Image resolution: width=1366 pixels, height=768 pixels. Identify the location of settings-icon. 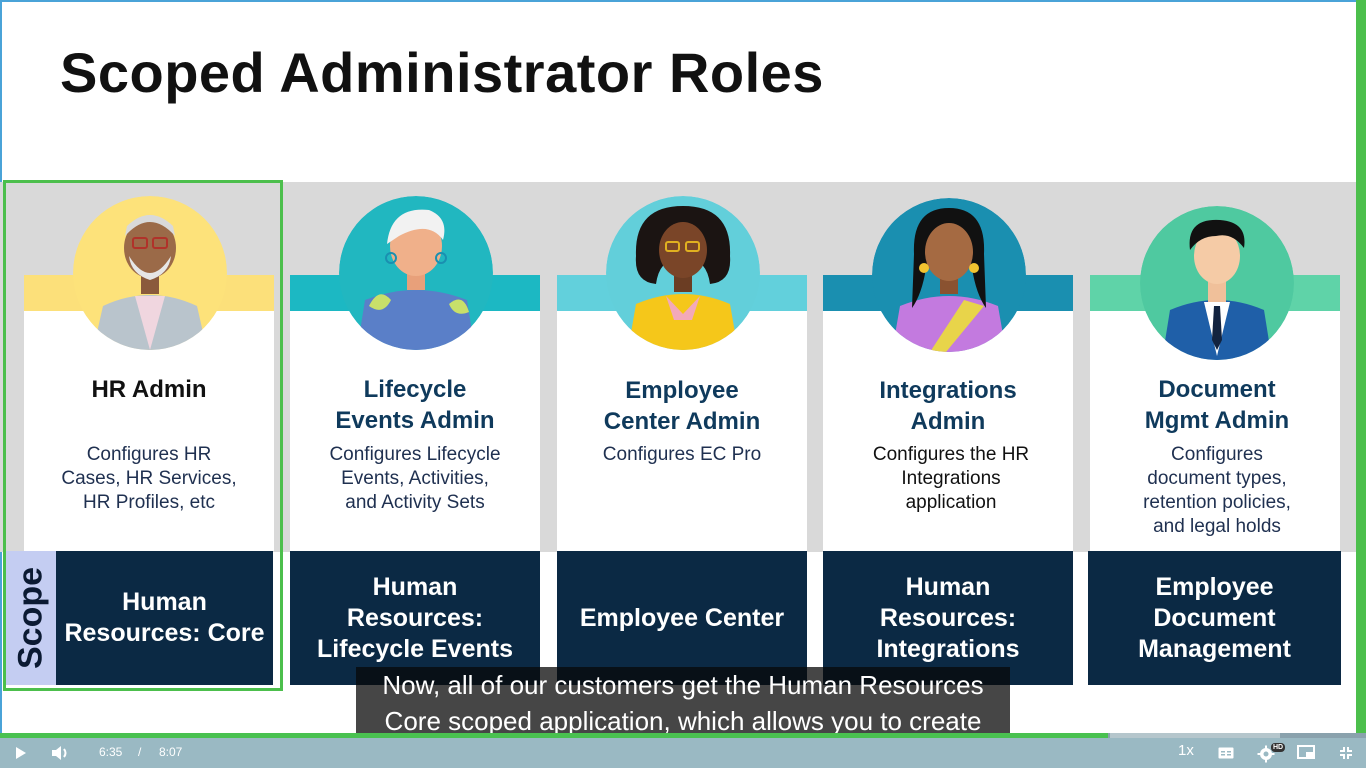
(1266, 754).